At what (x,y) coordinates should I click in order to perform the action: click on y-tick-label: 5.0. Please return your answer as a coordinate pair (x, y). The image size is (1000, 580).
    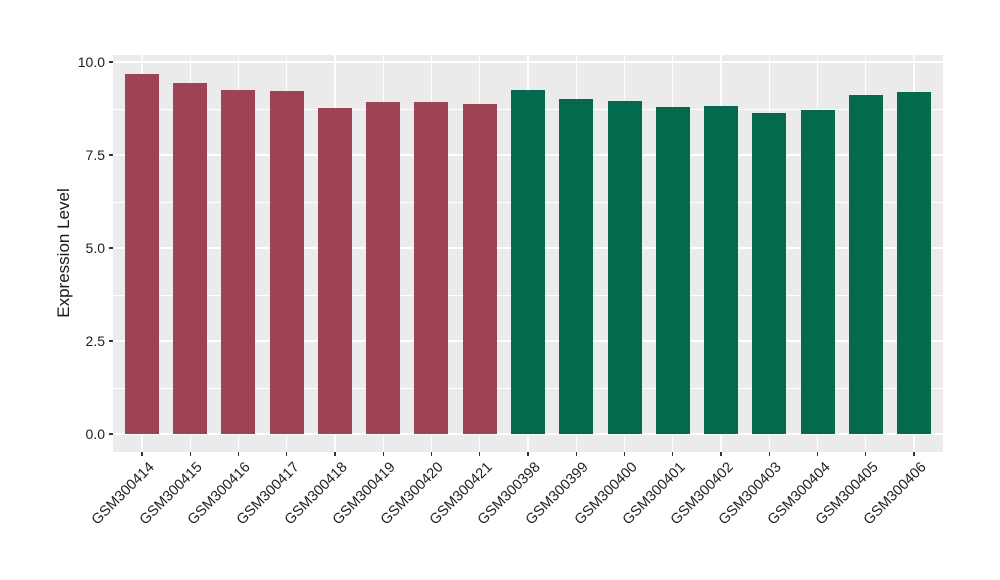
    Looking at the image, I should click on (95, 248).